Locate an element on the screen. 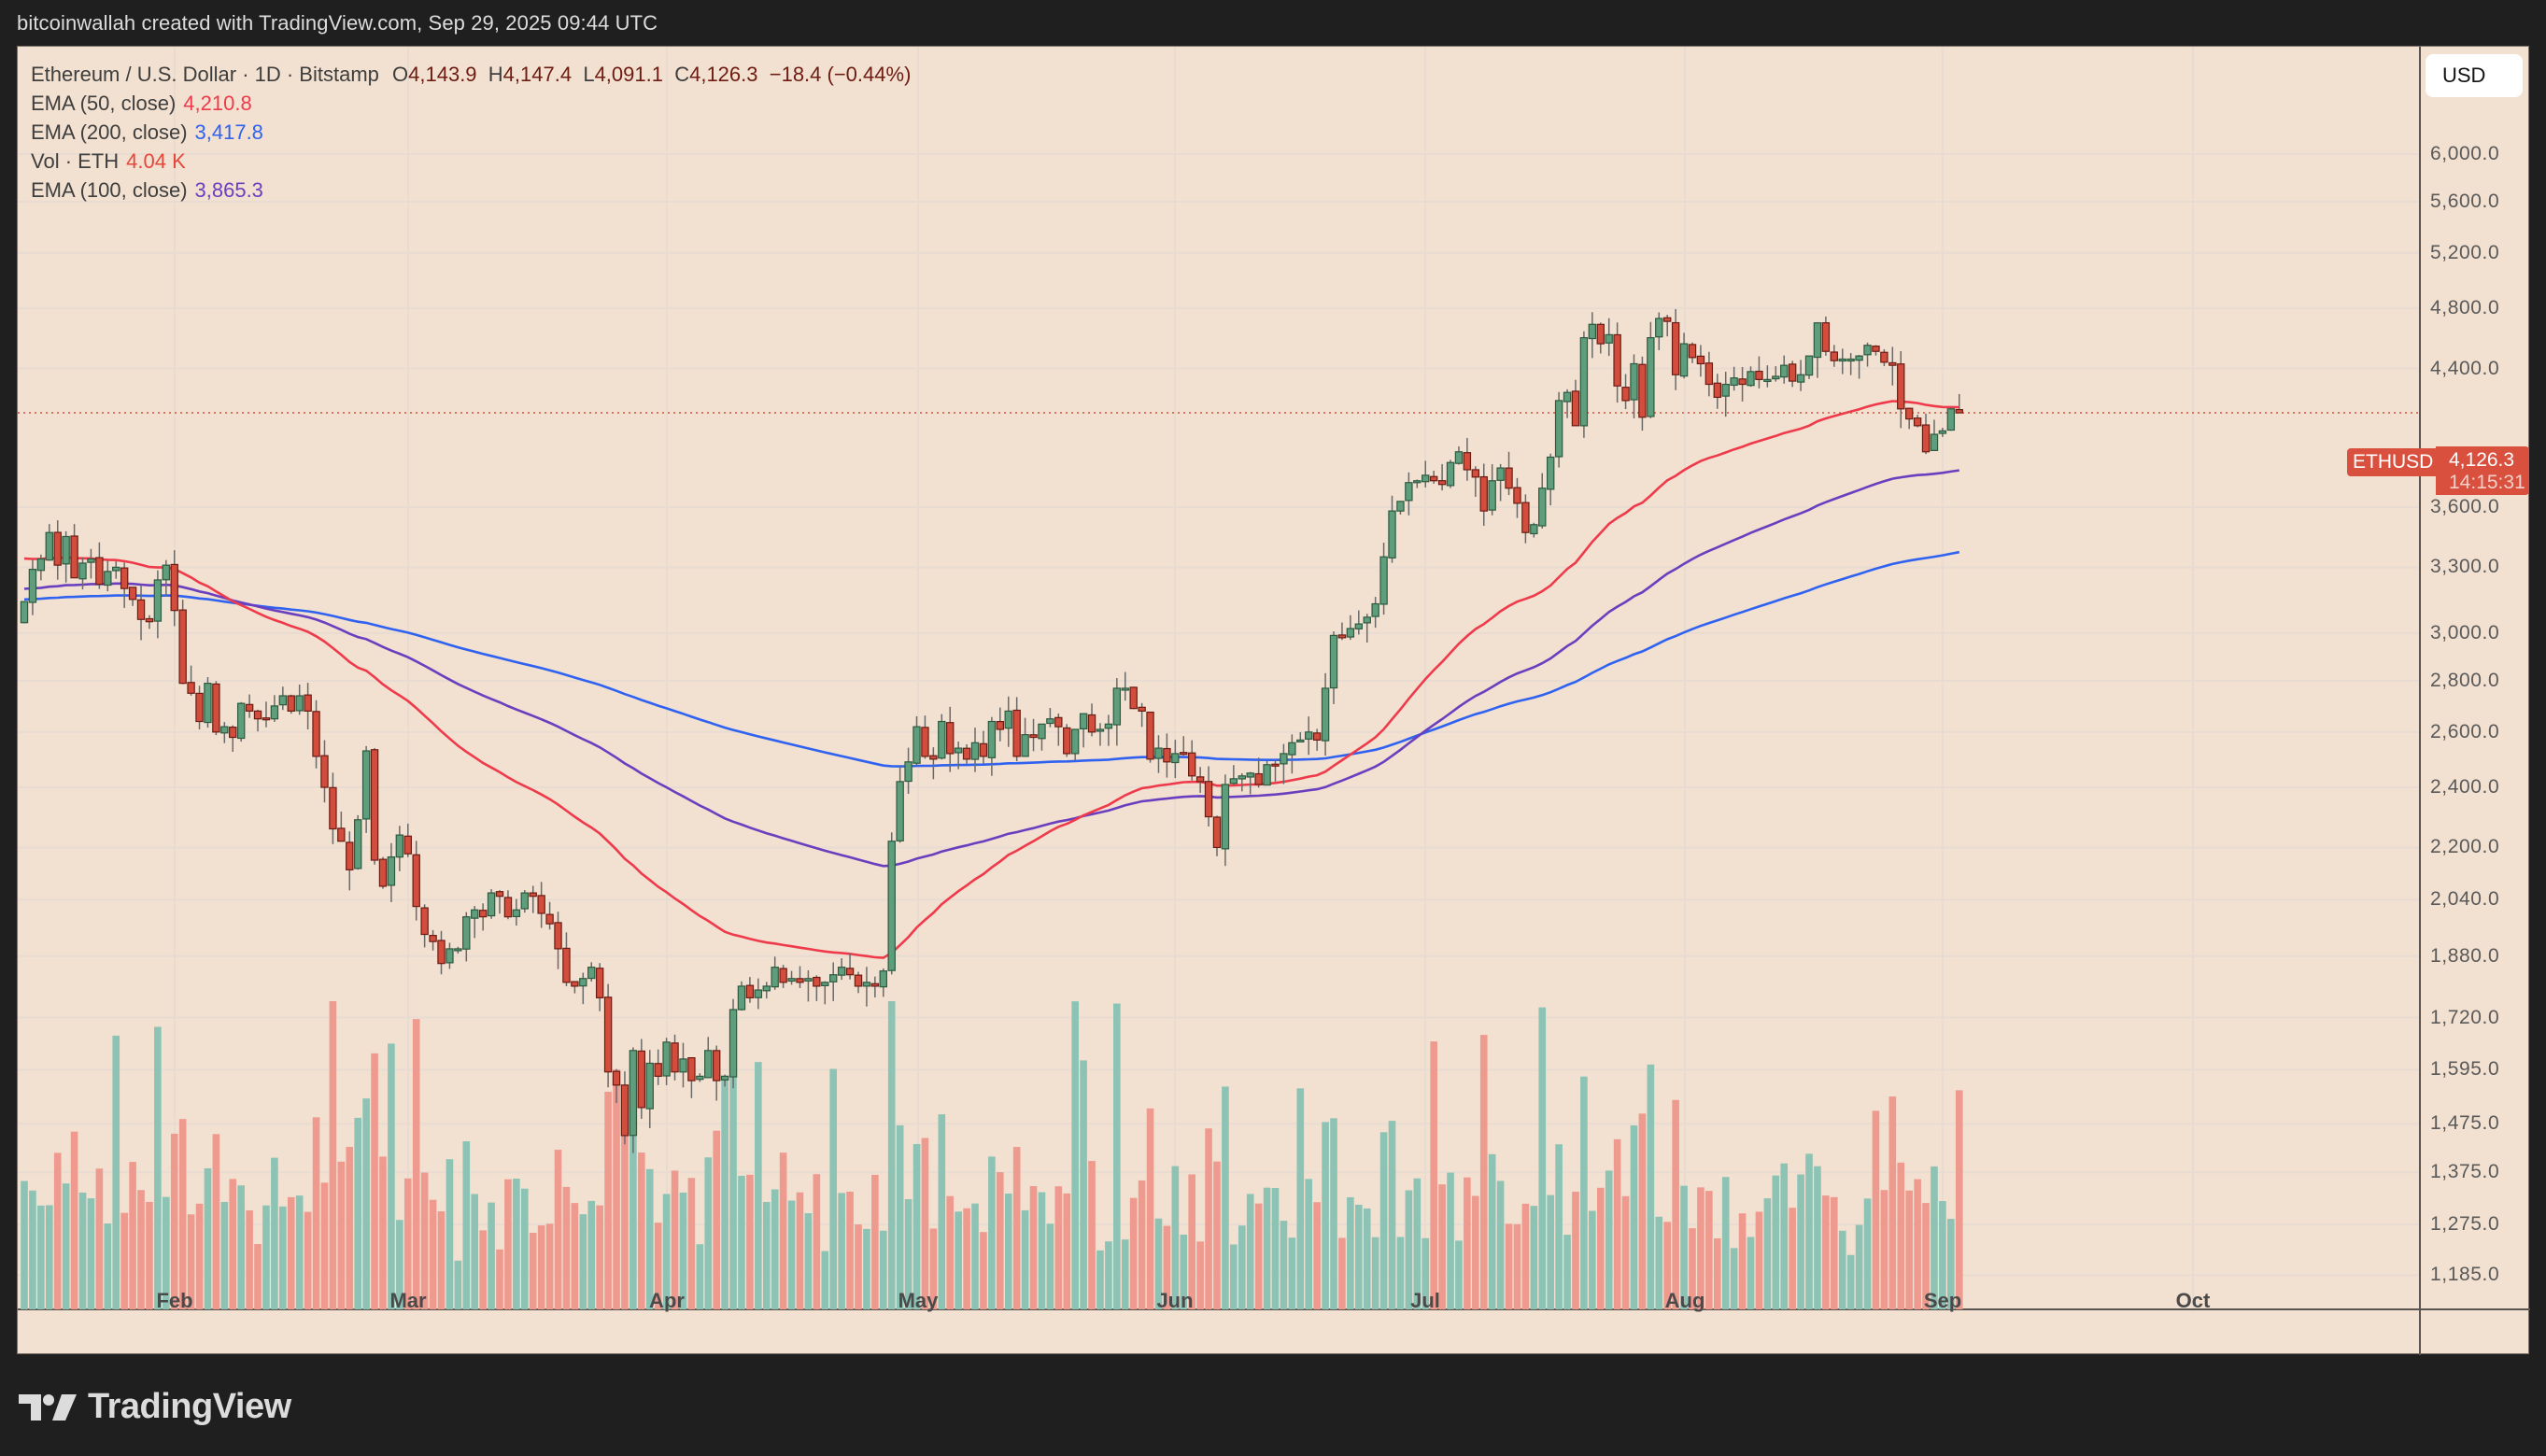 Image resolution: width=2546 pixels, height=1456 pixels. price-axis-label: 6,000.0 is located at coordinates (2465, 153).